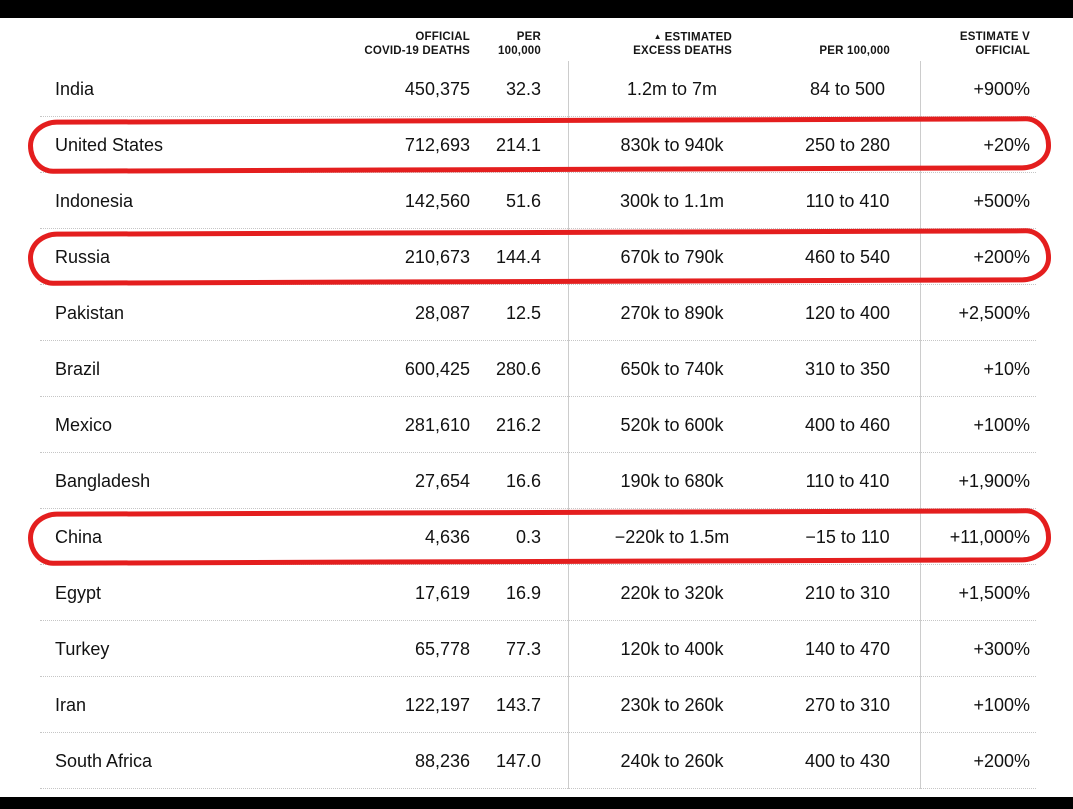 The width and height of the screenshot is (1073, 809). I want to click on excess-per-100k-cell: 400 to 460, so click(847, 424).